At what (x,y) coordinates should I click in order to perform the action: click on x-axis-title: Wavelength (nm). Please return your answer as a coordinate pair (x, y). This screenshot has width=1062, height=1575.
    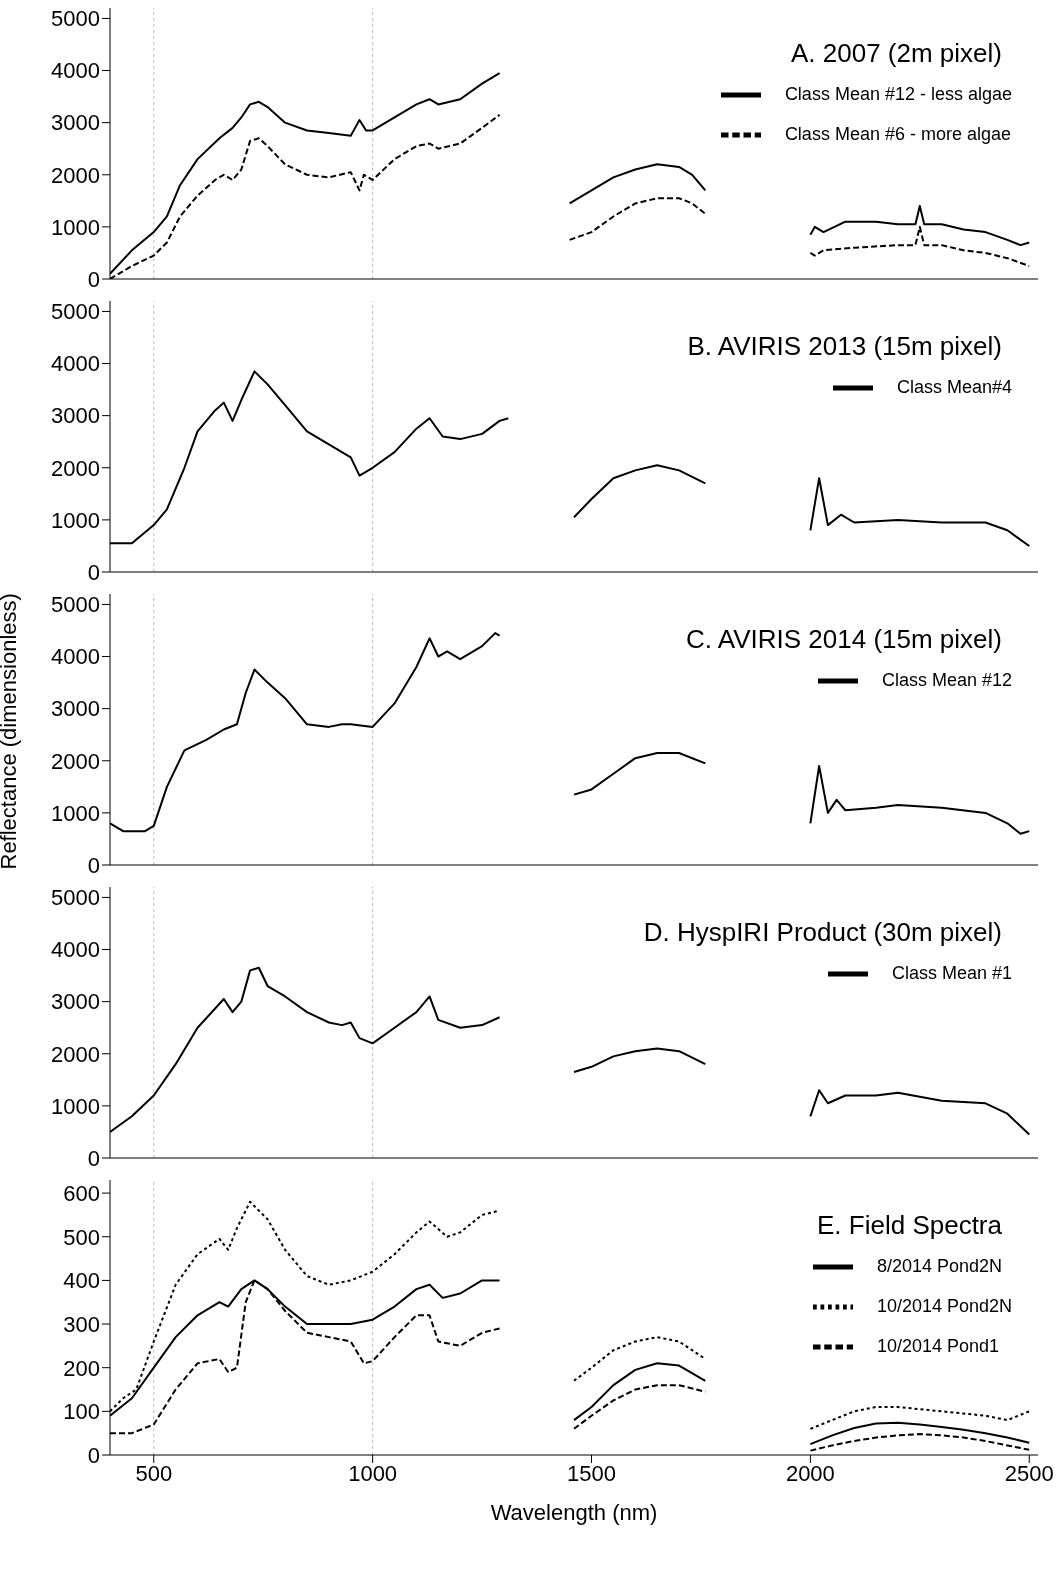
    Looking at the image, I should click on (574, 1512).